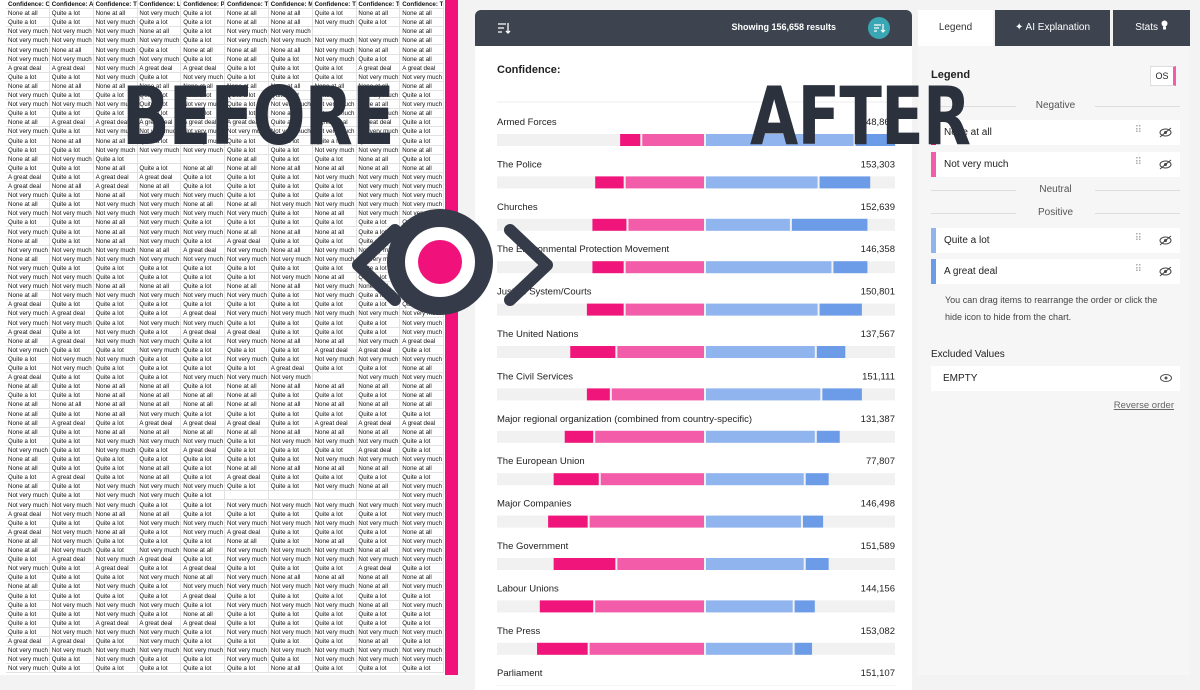  Describe the element at coordinates (1143, 405) in the screenshot. I see `reverse-order-link: Reverse order` at that location.